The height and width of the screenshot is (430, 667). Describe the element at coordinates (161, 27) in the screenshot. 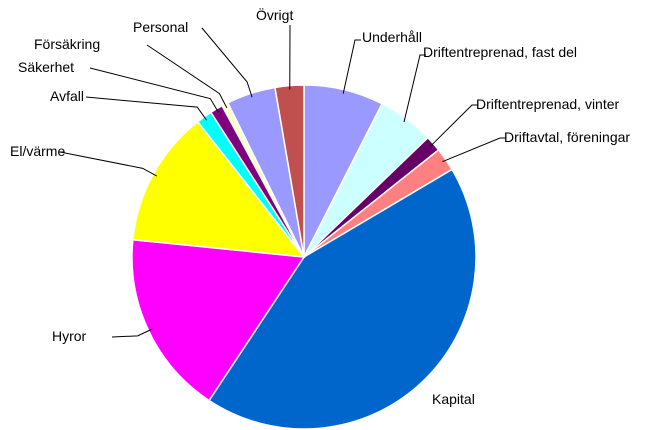

I see `slice-label: Personal` at that location.